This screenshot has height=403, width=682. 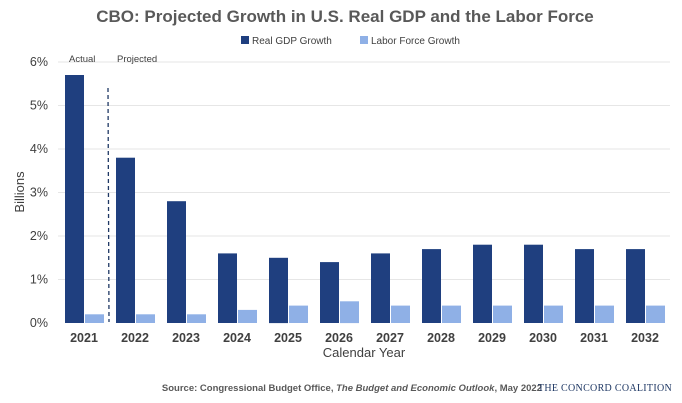 I want to click on bar-gdp-2029, so click(x=482, y=283).